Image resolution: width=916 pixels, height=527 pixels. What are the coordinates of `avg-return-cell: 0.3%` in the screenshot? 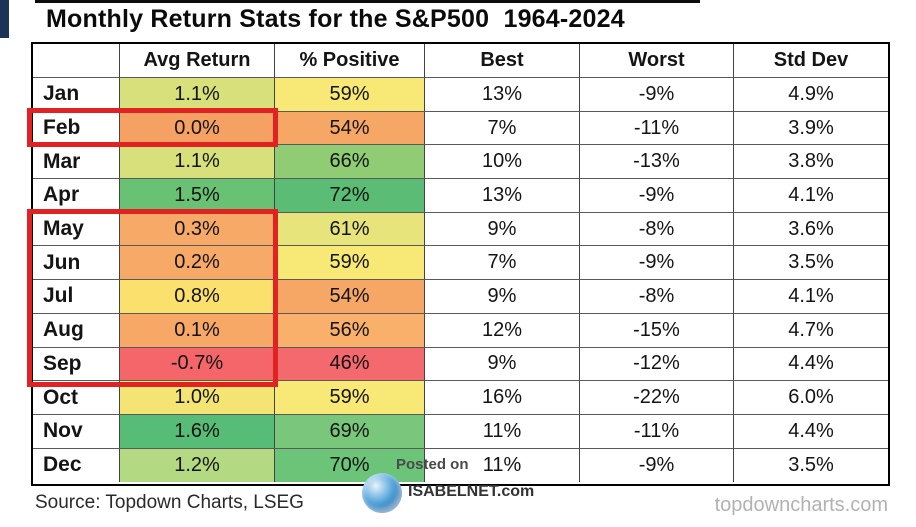 It's located at (197, 229).